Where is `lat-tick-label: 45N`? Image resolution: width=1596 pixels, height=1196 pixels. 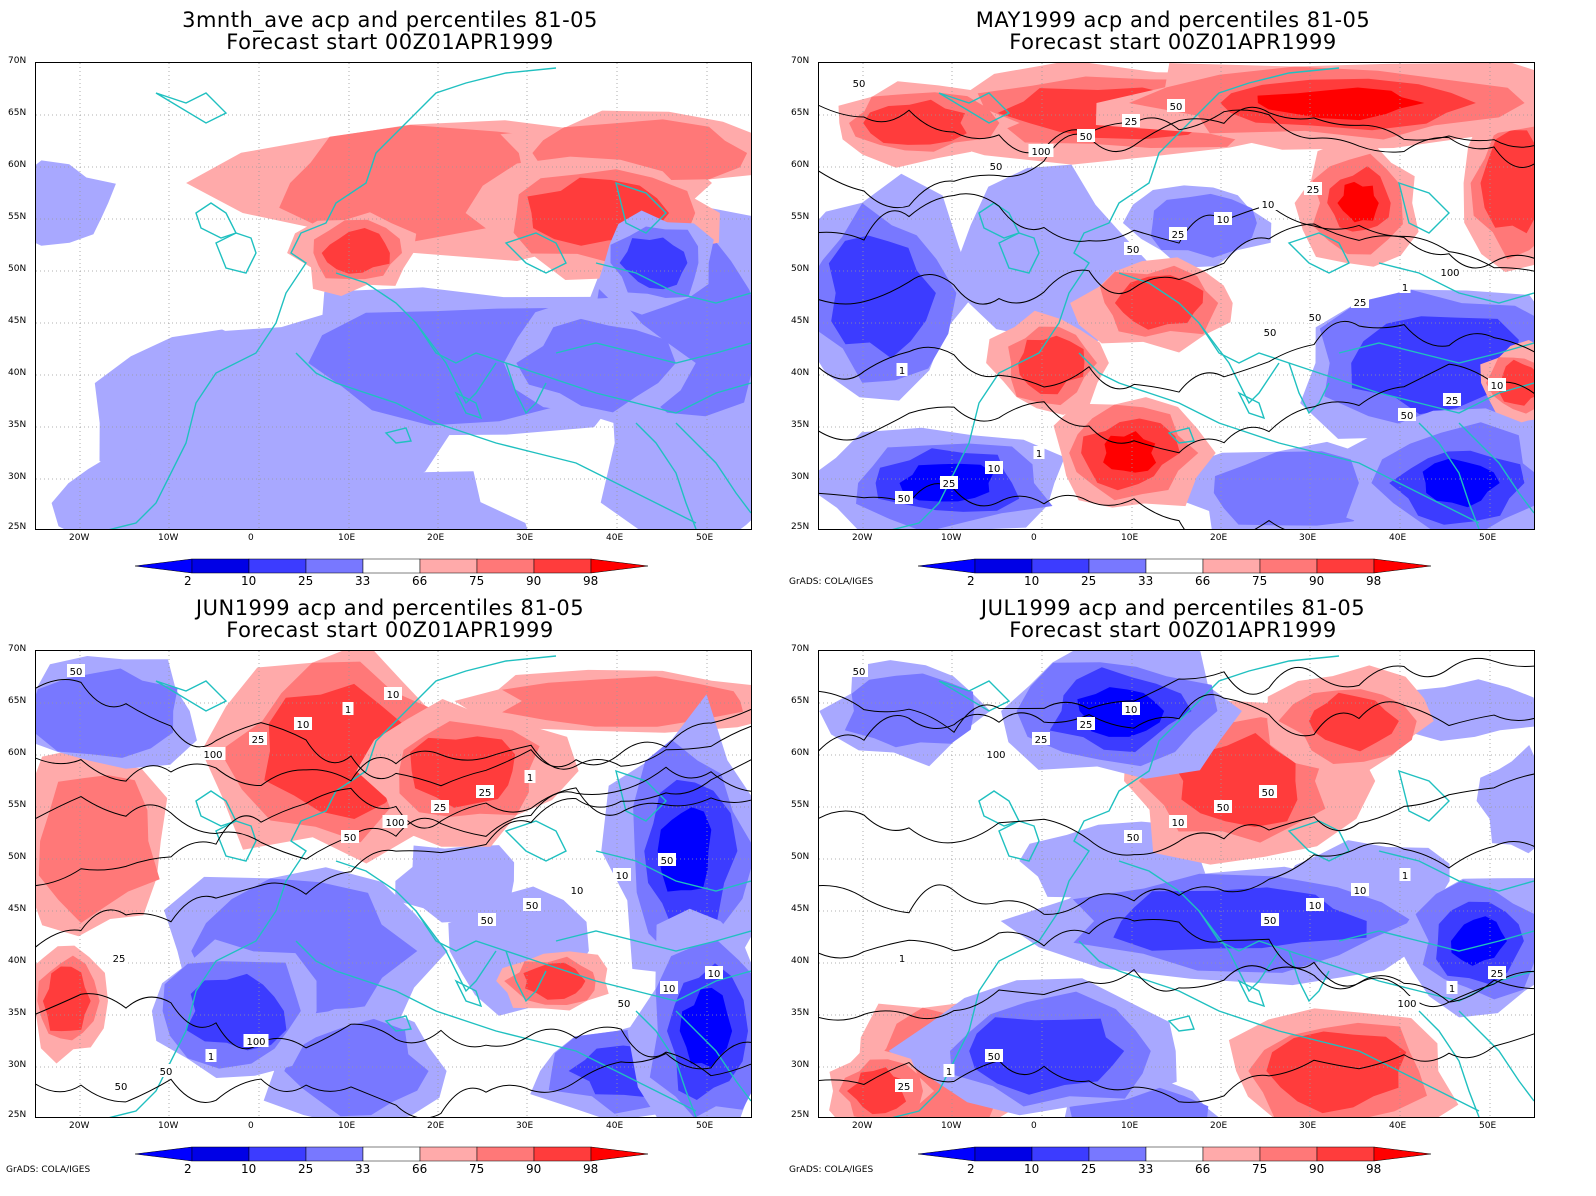 lat-tick-label: 45N is located at coordinates (17, 321).